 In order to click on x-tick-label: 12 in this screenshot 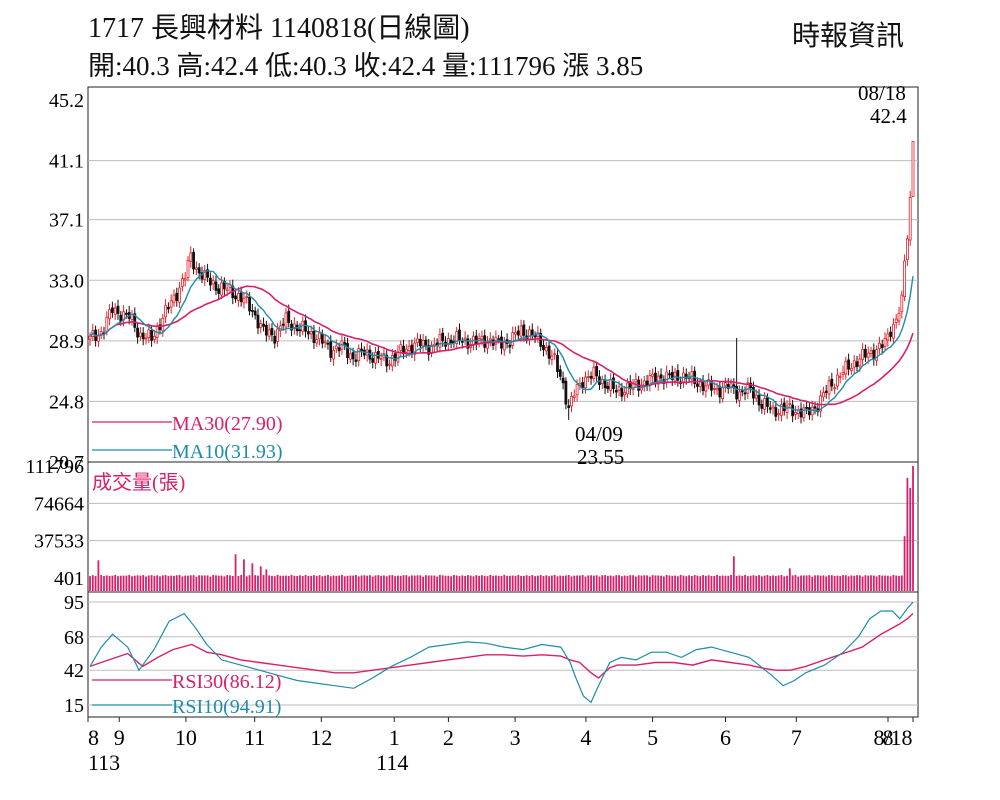, I will do `click(321, 737)`.